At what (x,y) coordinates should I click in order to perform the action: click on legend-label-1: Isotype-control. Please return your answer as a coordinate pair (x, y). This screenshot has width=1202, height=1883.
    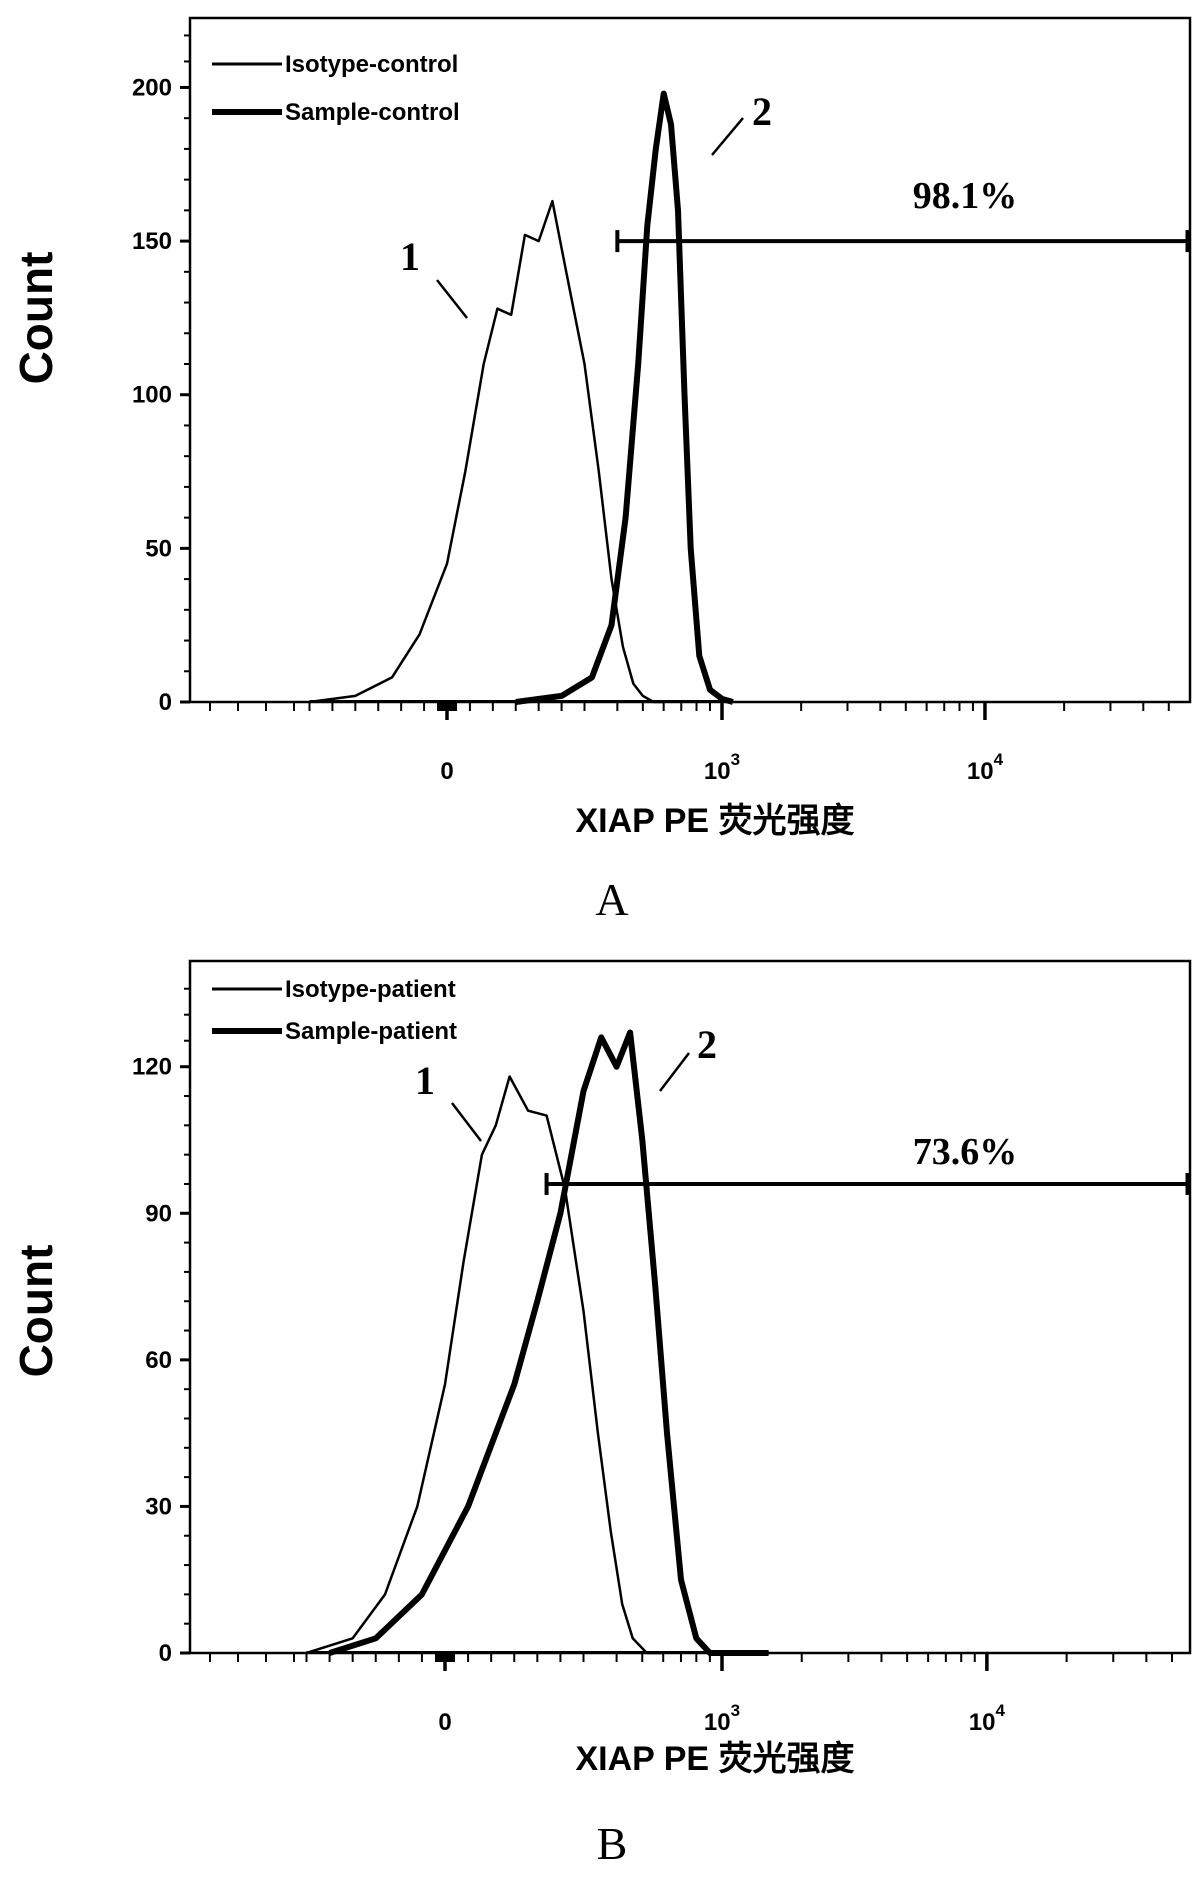
    Looking at the image, I should click on (371, 64).